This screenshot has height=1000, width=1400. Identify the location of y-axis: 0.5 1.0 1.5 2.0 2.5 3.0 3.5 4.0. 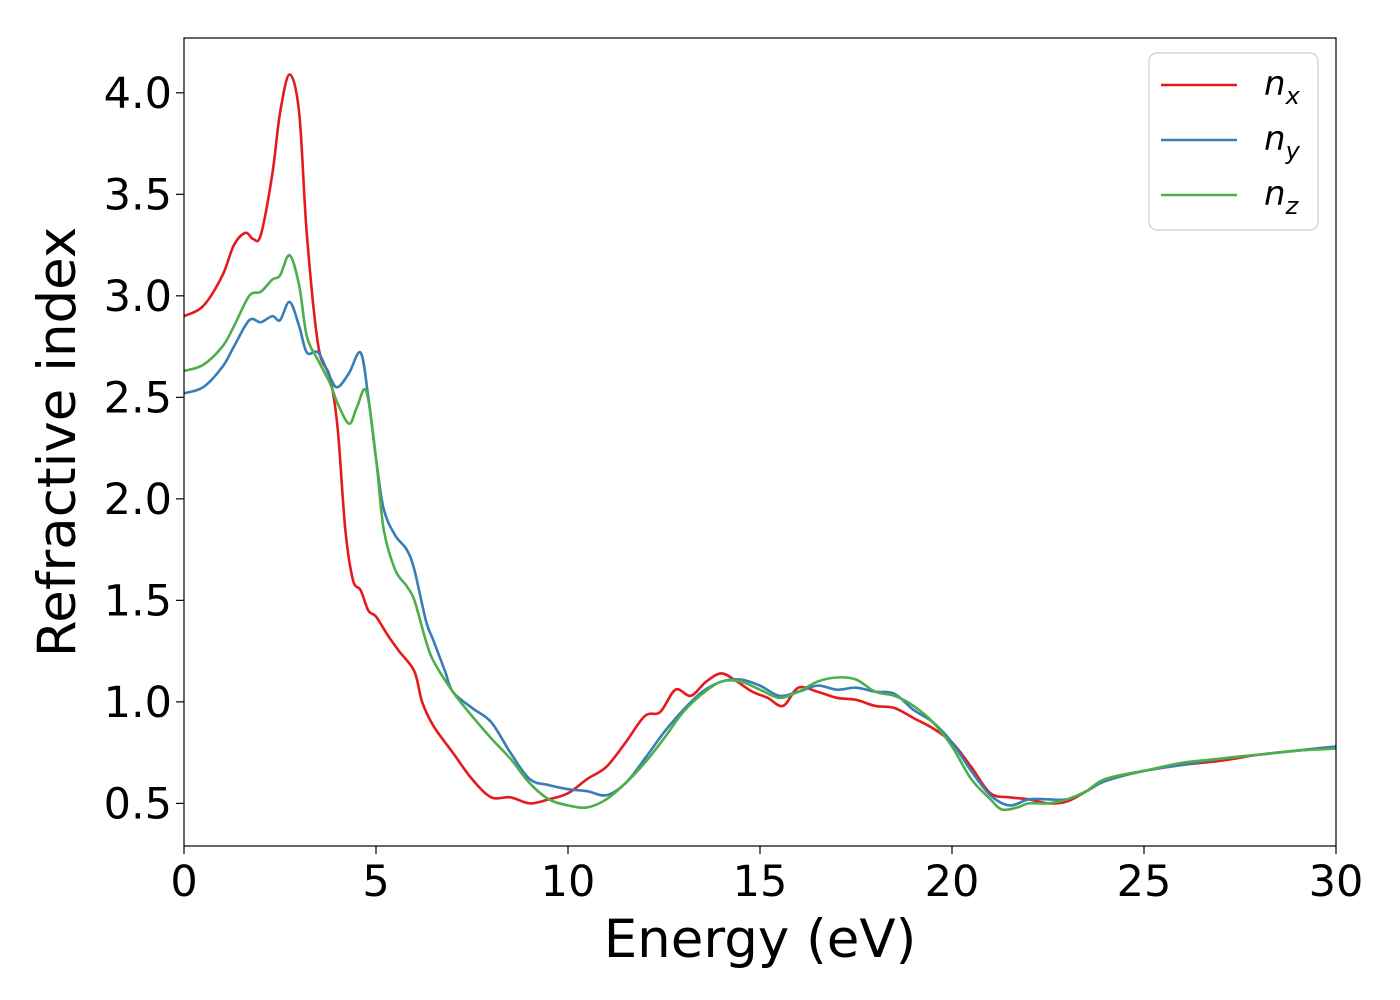
(144, 449).